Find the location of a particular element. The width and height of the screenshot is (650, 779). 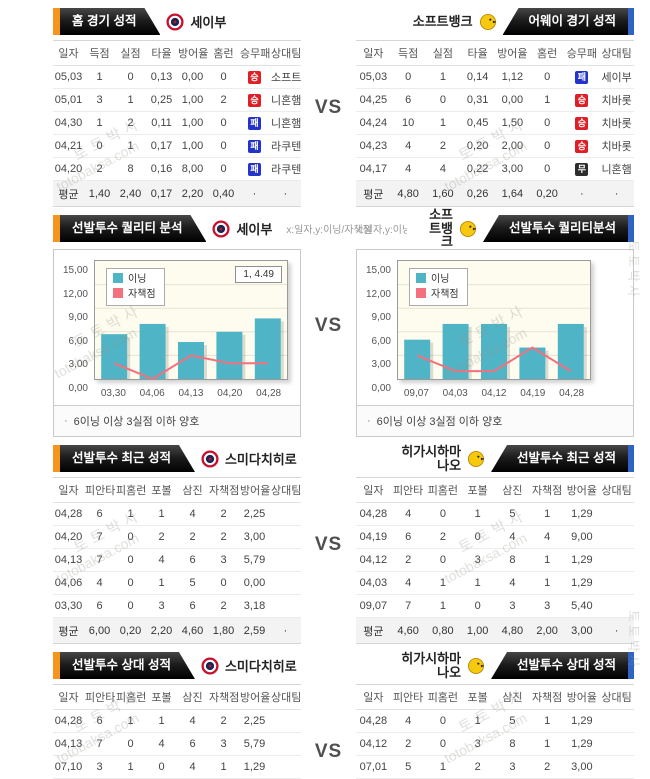

average-row: 평균 4,60 0,80 1,00 4,80 2,00 3,00 · is located at coordinates (495, 630).